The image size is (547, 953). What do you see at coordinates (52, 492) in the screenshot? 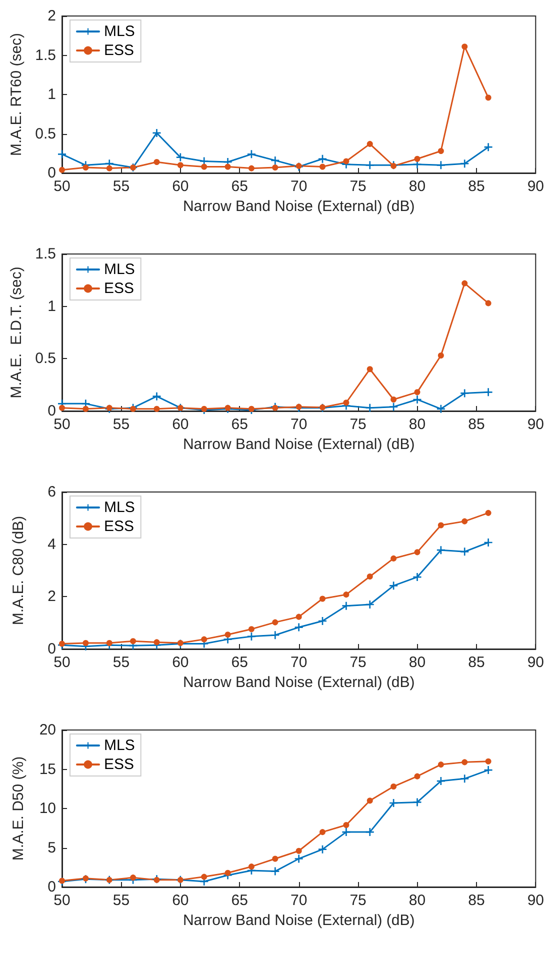
I see `y-tick-label: 6` at bounding box center [52, 492].